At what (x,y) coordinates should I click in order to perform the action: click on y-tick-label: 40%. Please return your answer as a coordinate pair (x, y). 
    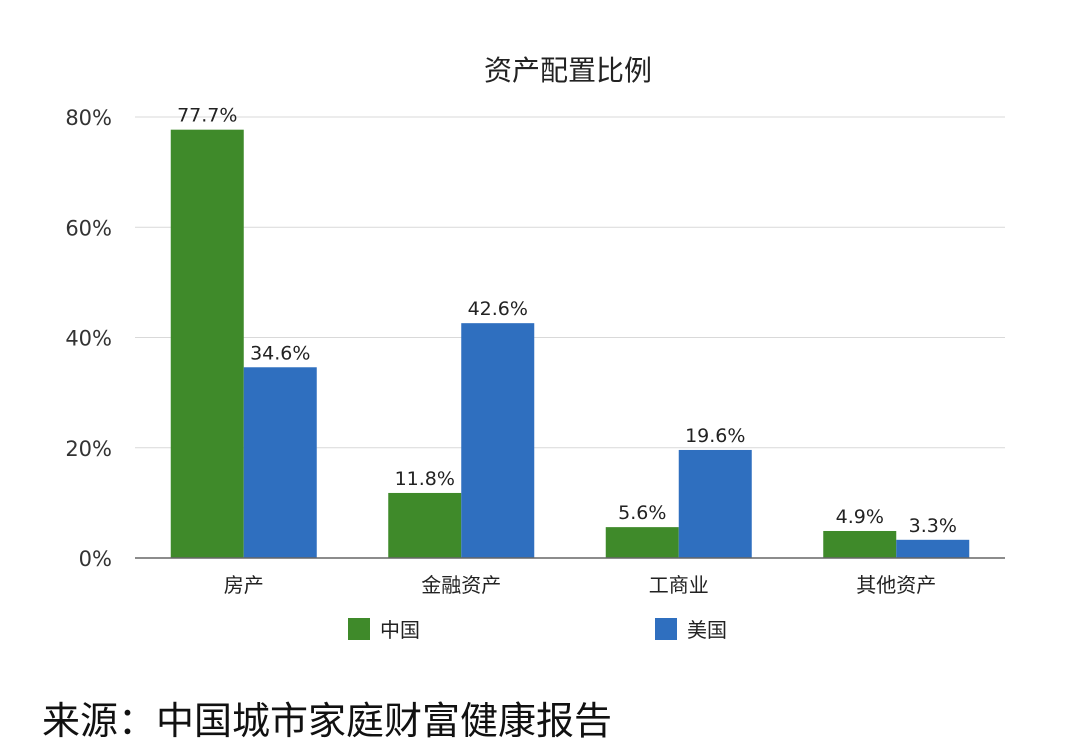
    Looking at the image, I should click on (88, 339).